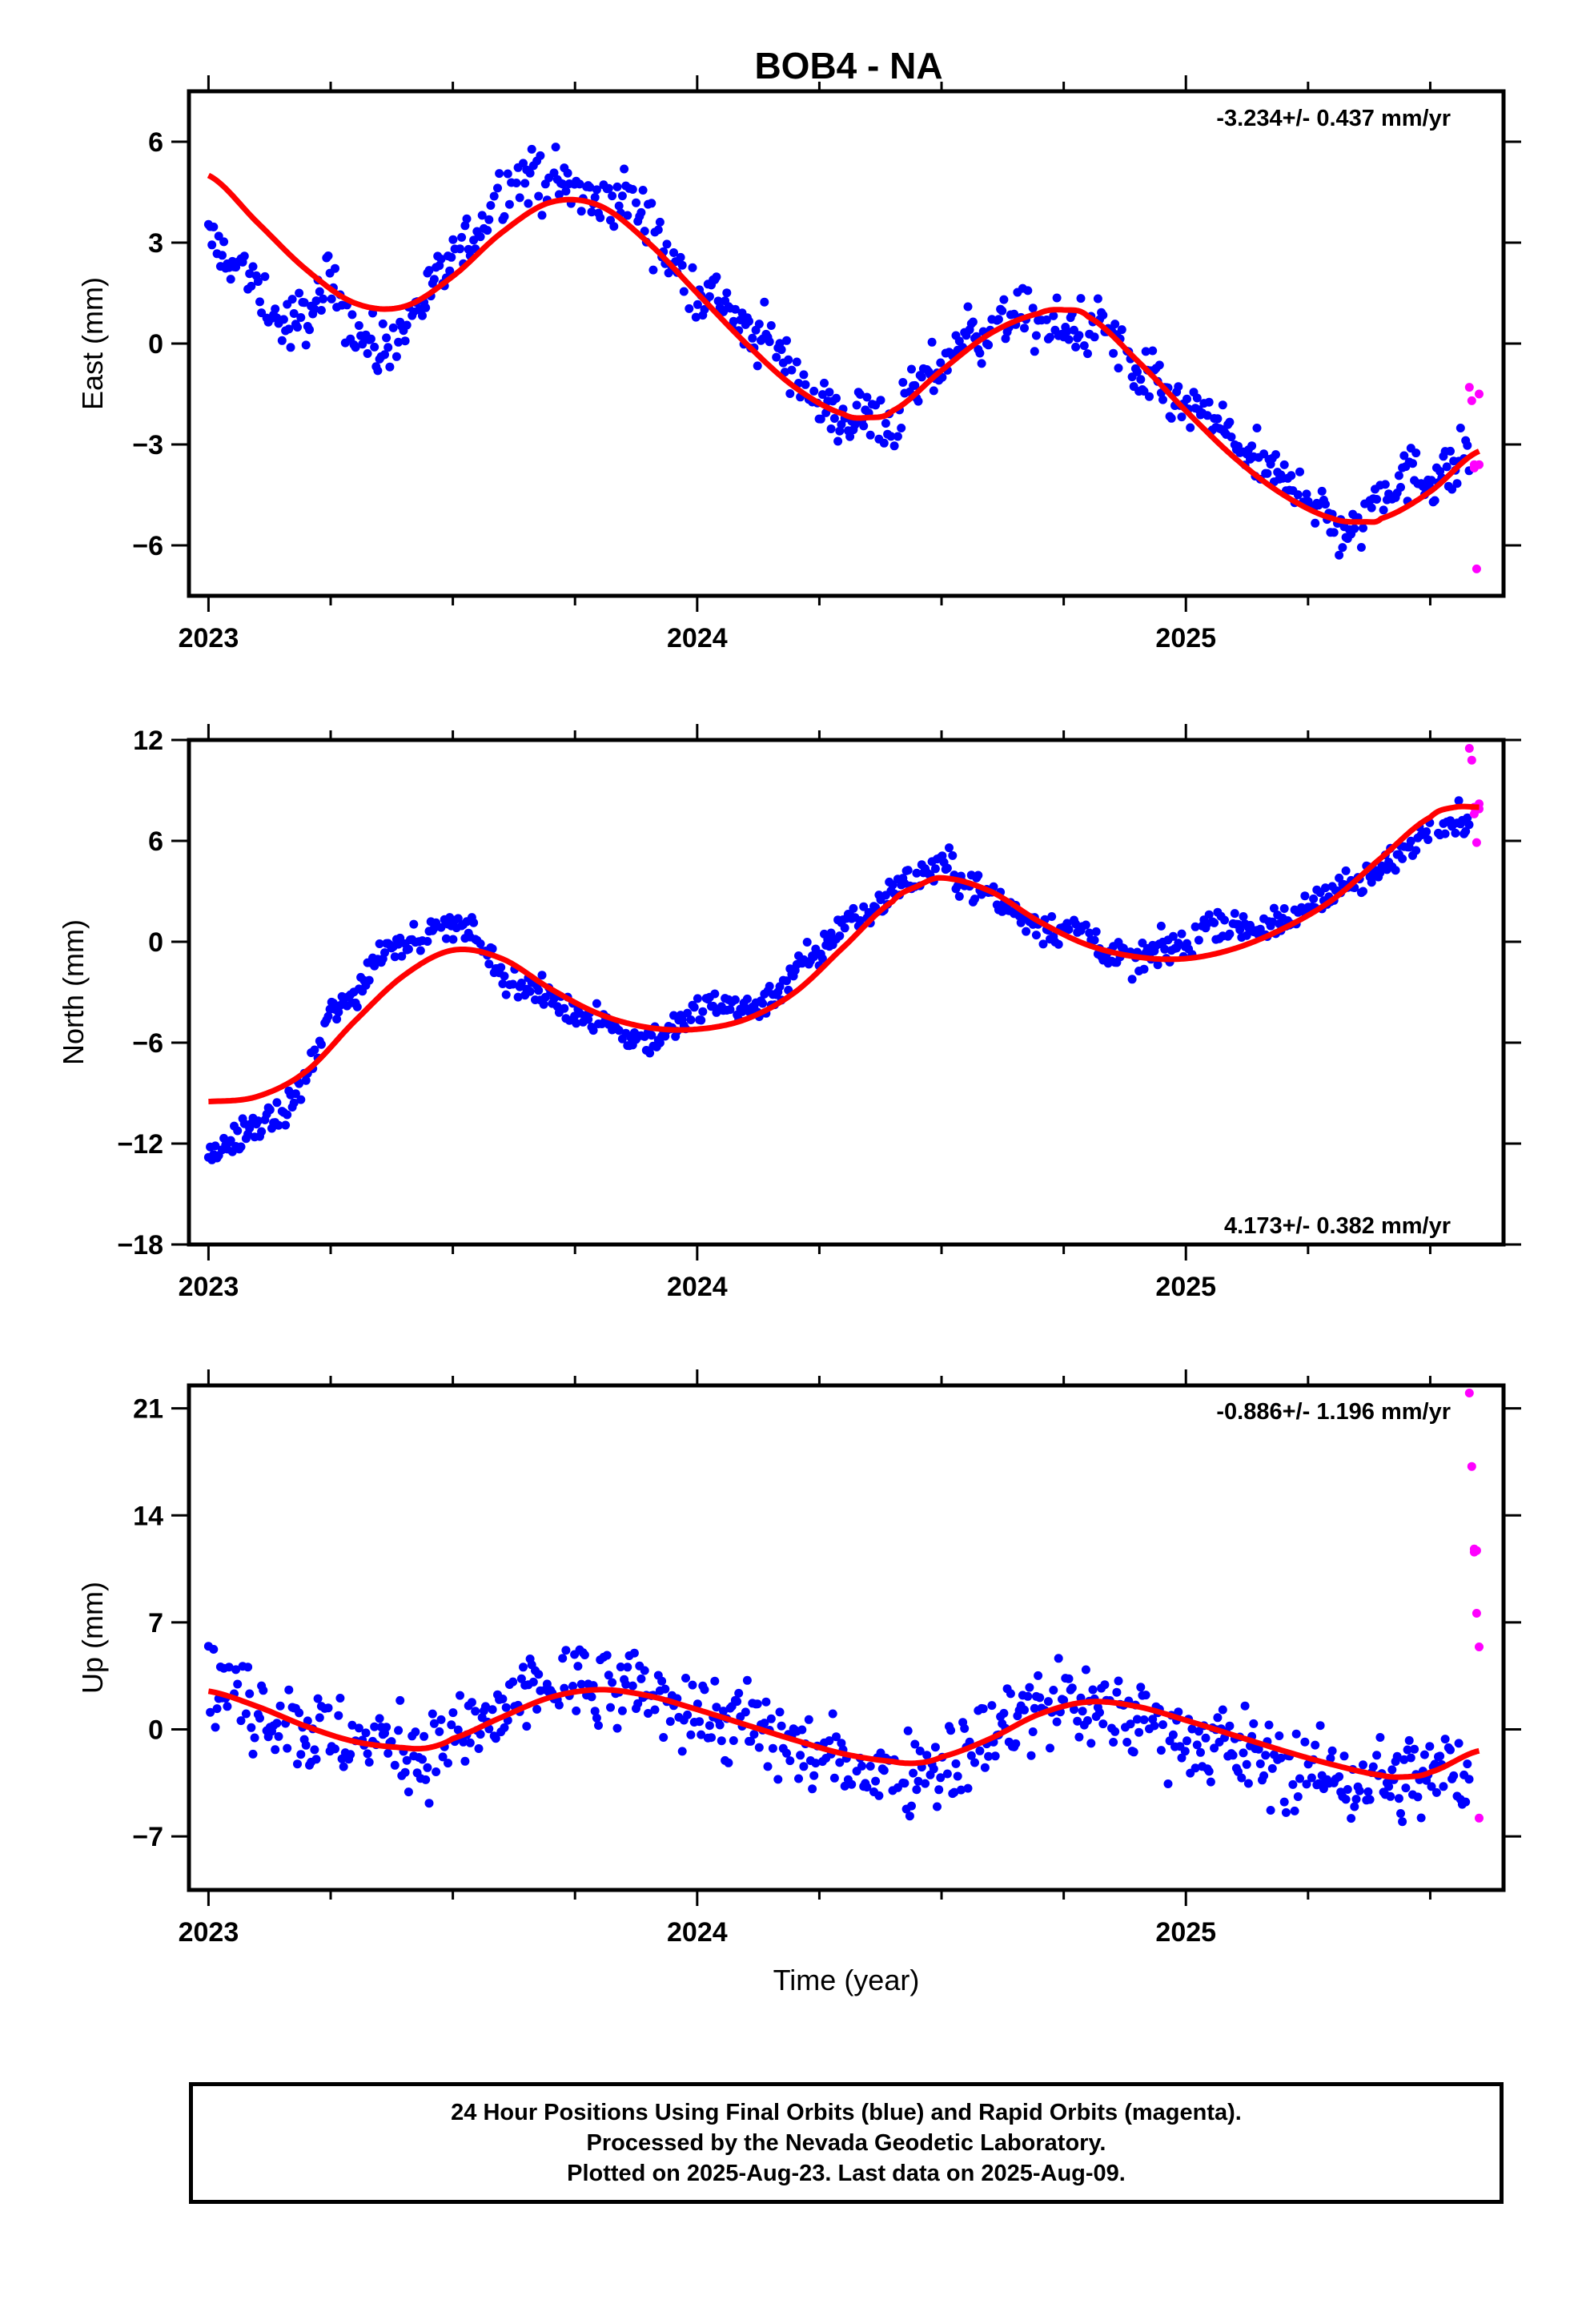 This screenshot has height=2324, width=1582. I want to click on up-y-tick-label: 21, so click(148, 1409).